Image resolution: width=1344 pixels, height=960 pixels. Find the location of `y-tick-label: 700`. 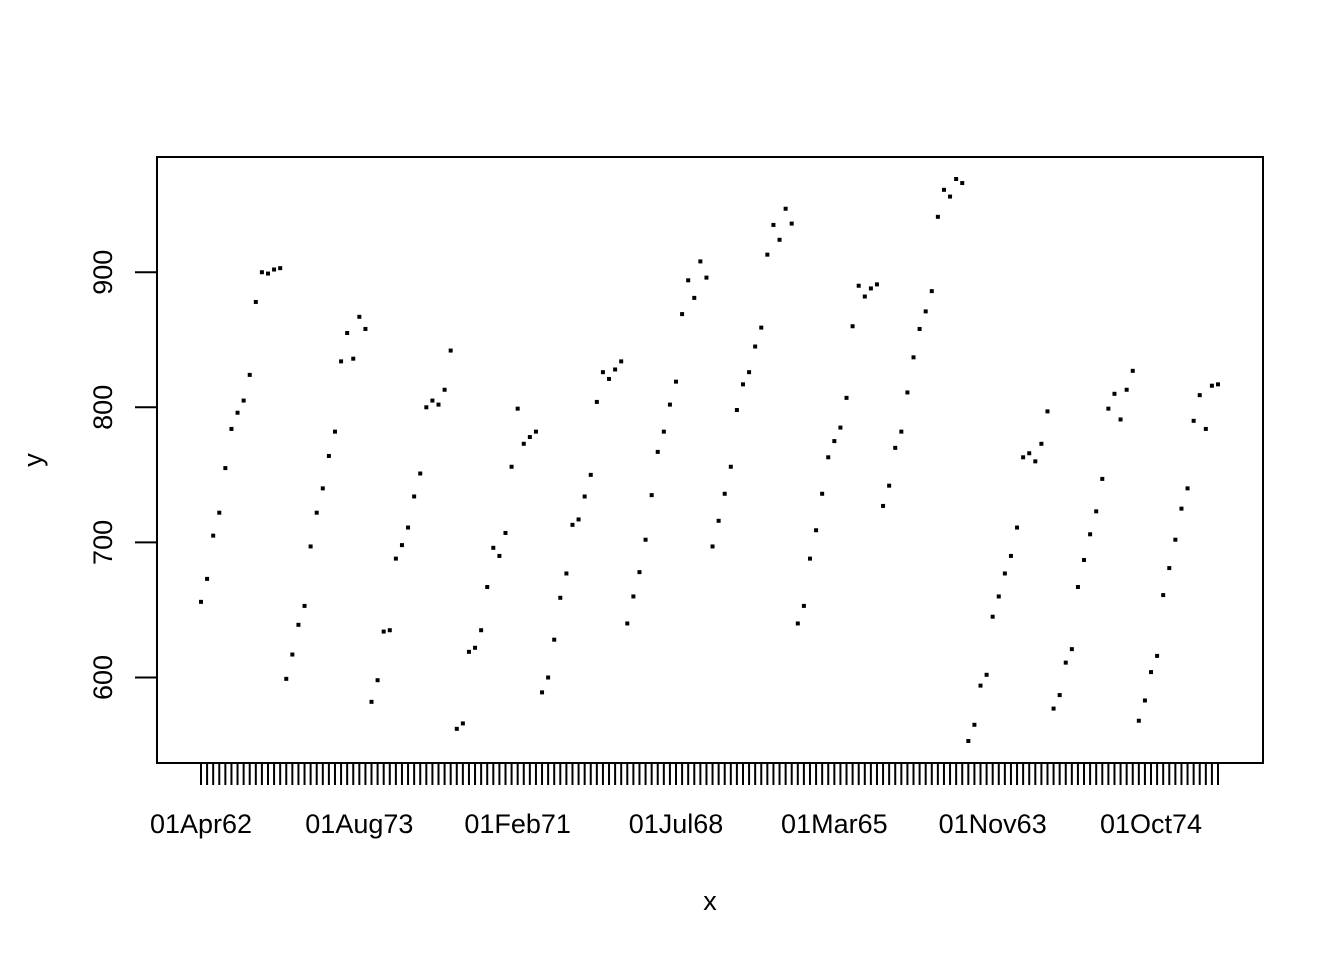

y-tick-label: 700 is located at coordinates (103, 542).